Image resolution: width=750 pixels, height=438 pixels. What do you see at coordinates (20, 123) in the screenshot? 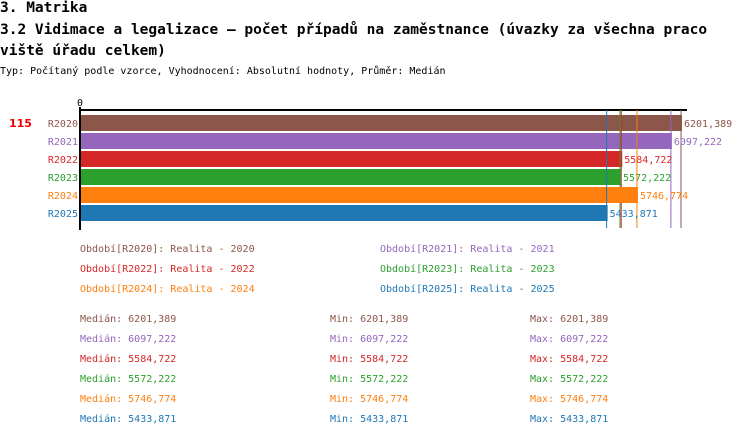
I see `row-marker: 115` at bounding box center [20, 123].